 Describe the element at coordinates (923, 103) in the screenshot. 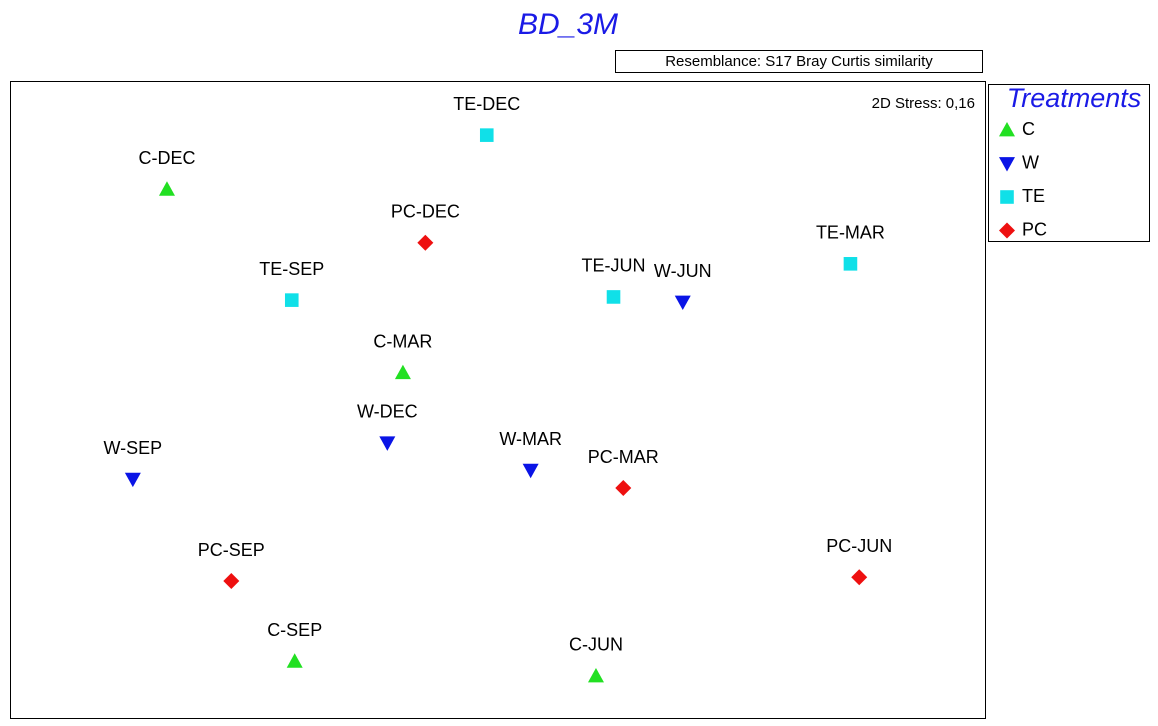

I see `stress-annotation: 2D Stress: 0,16` at that location.